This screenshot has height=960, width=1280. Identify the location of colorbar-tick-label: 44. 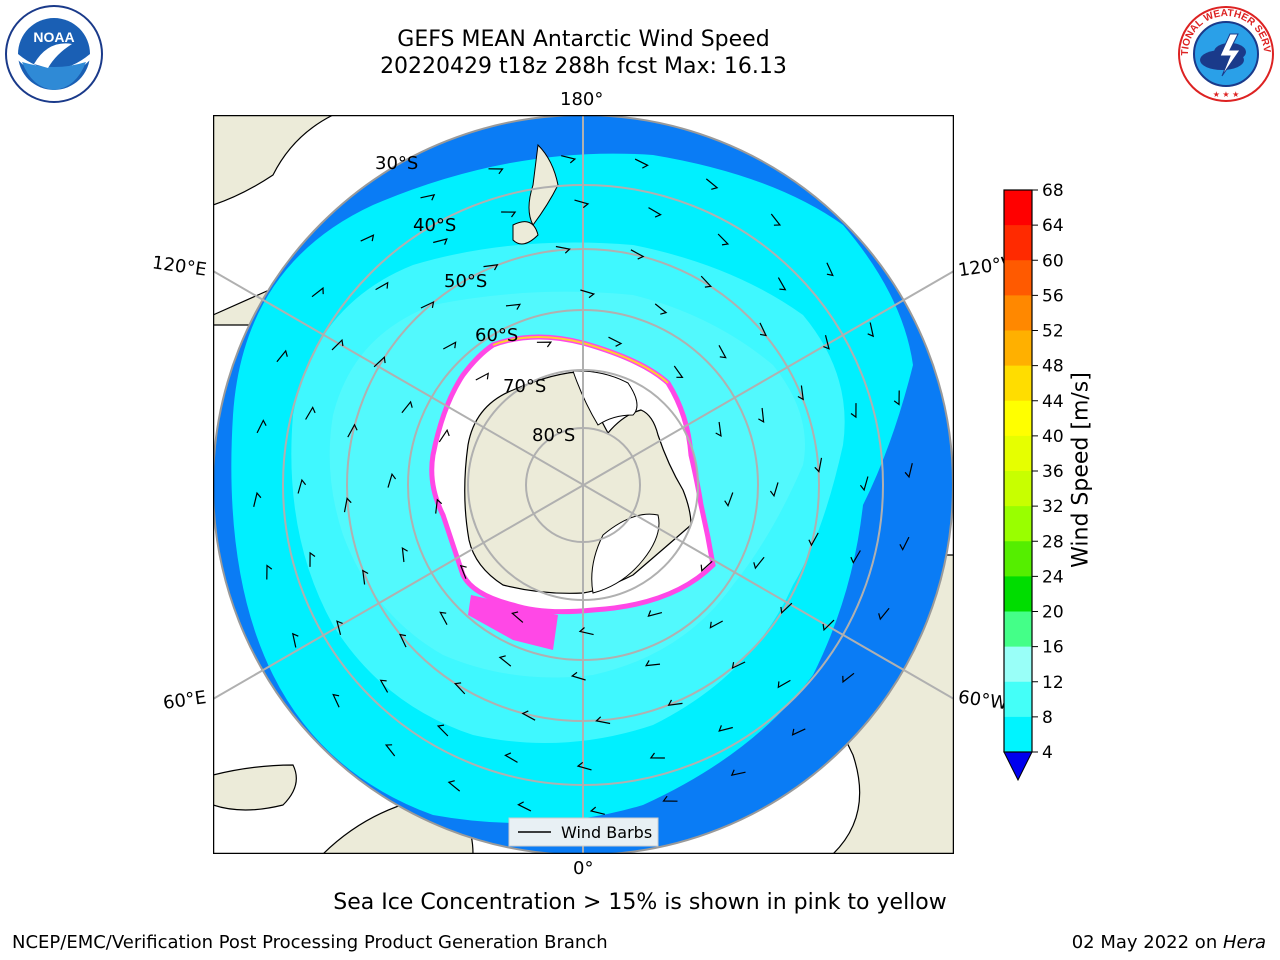
(1053, 402).